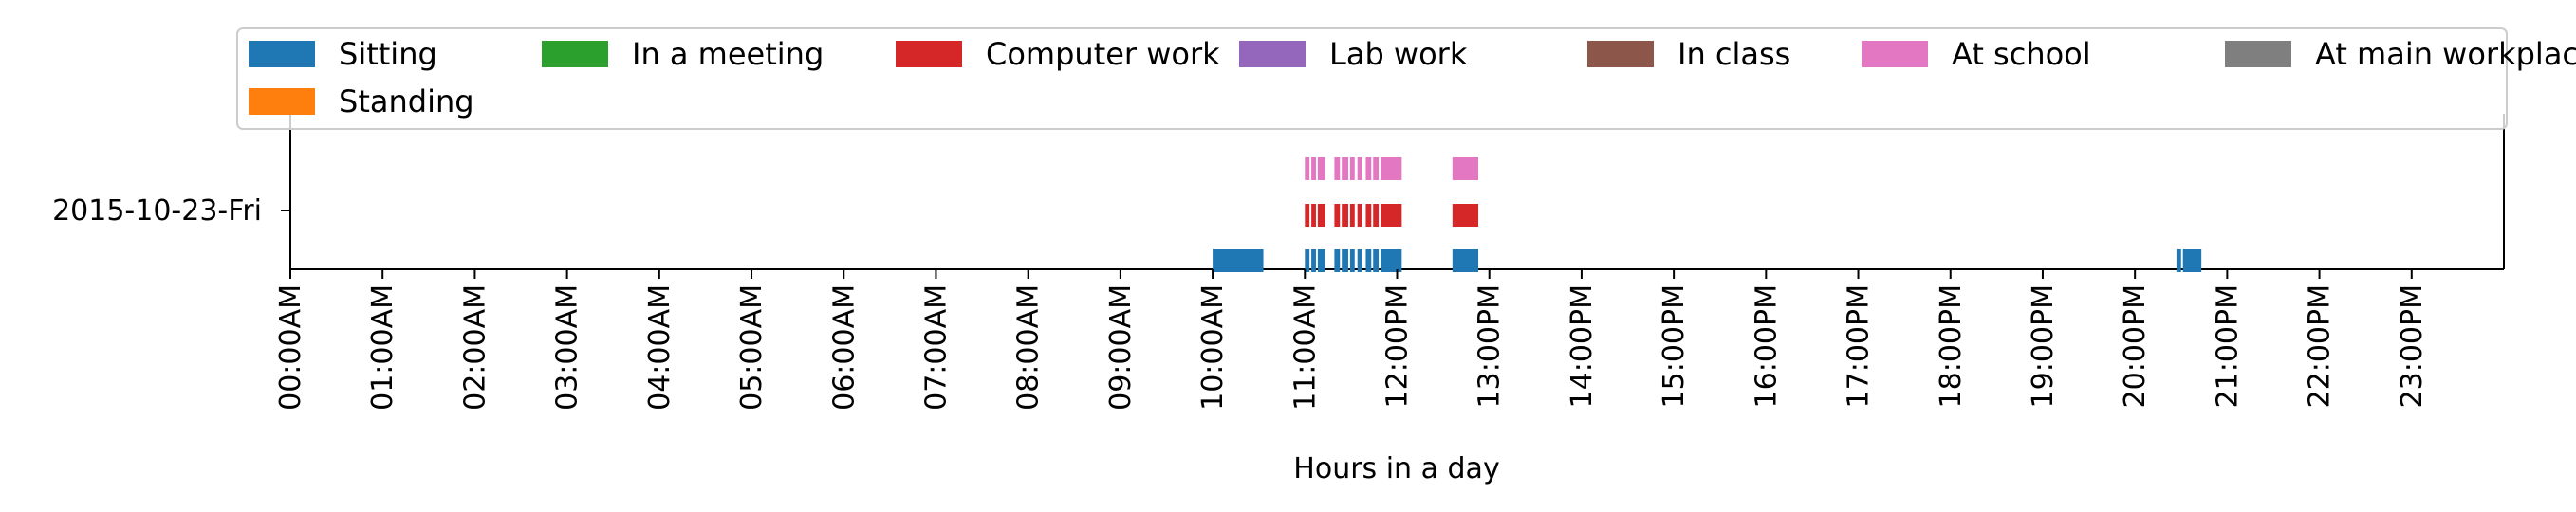 This screenshot has height=512, width=2576. What do you see at coordinates (1674, 346) in the screenshot?
I see `x-tick-label: 15:00PM` at bounding box center [1674, 346].